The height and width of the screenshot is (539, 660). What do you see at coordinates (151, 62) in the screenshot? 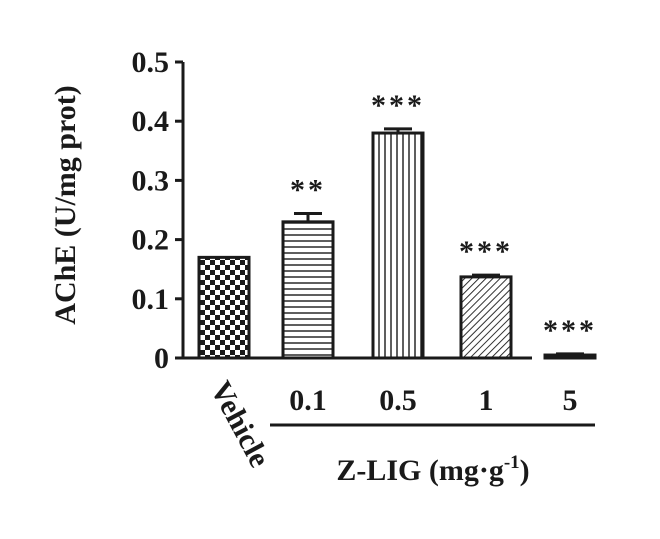
I see `y-tick-label: 0.5` at bounding box center [151, 62].